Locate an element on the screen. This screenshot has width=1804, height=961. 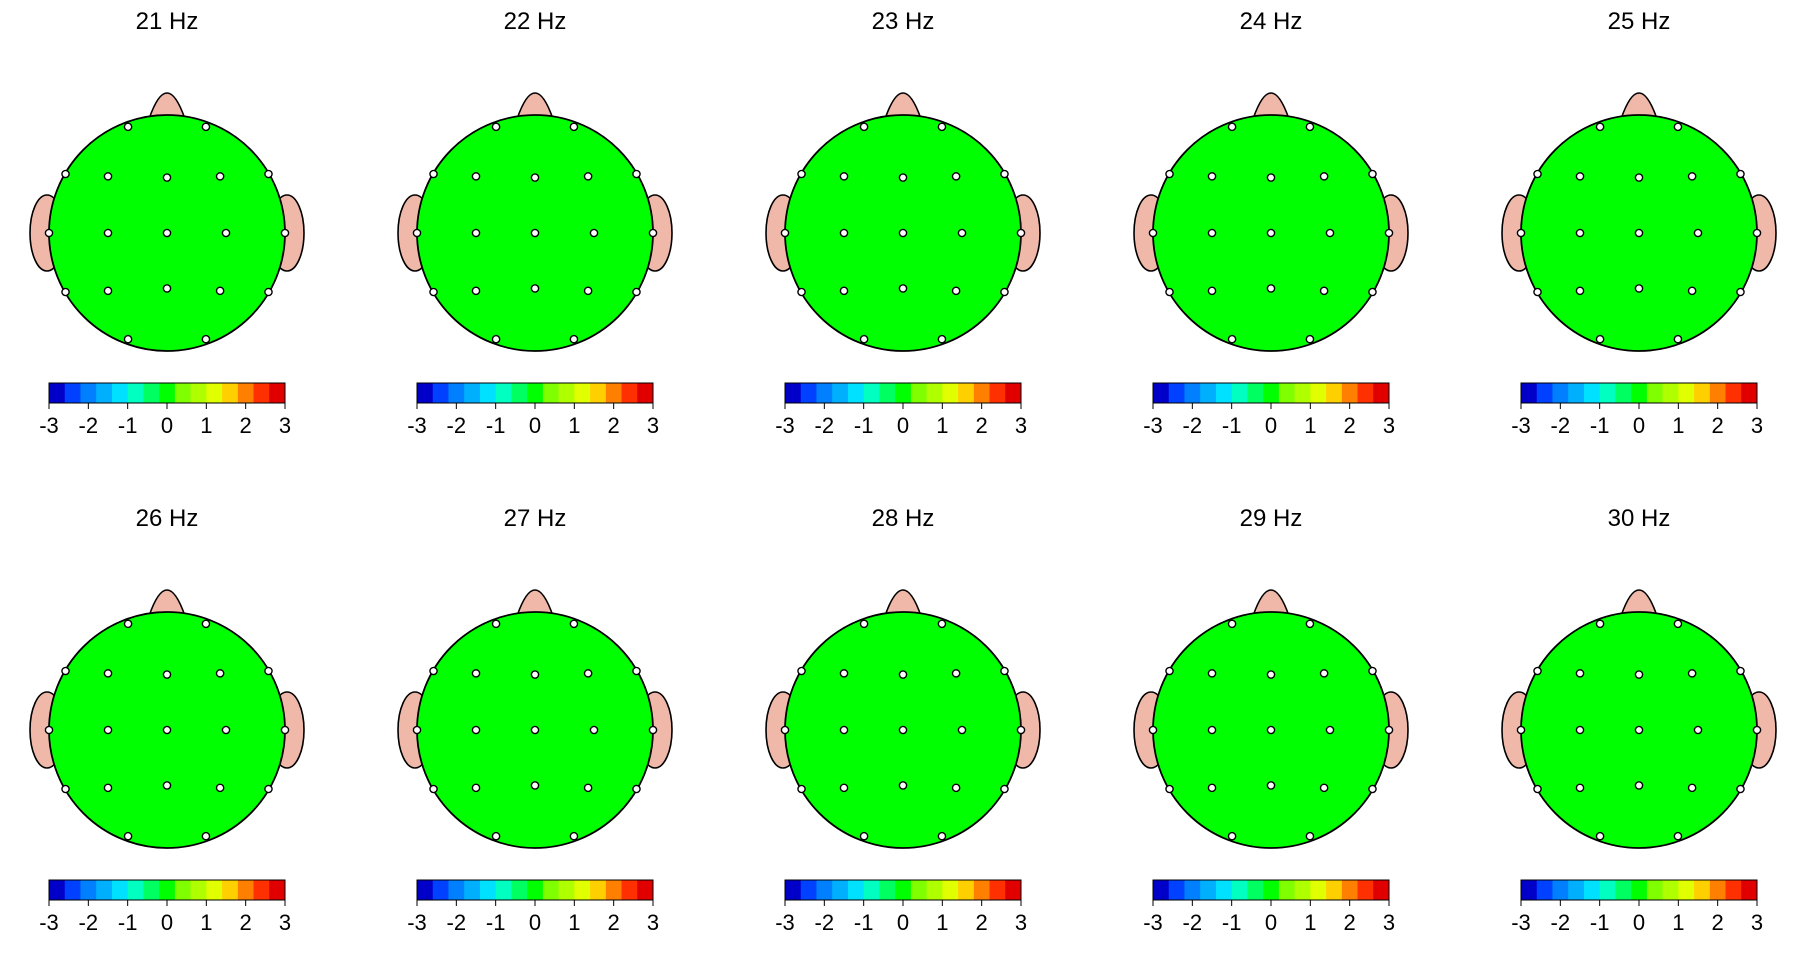
topomap-panel: 26 Hz -3 -2 -1 0 1 2 3 is located at coordinates (167, 720).